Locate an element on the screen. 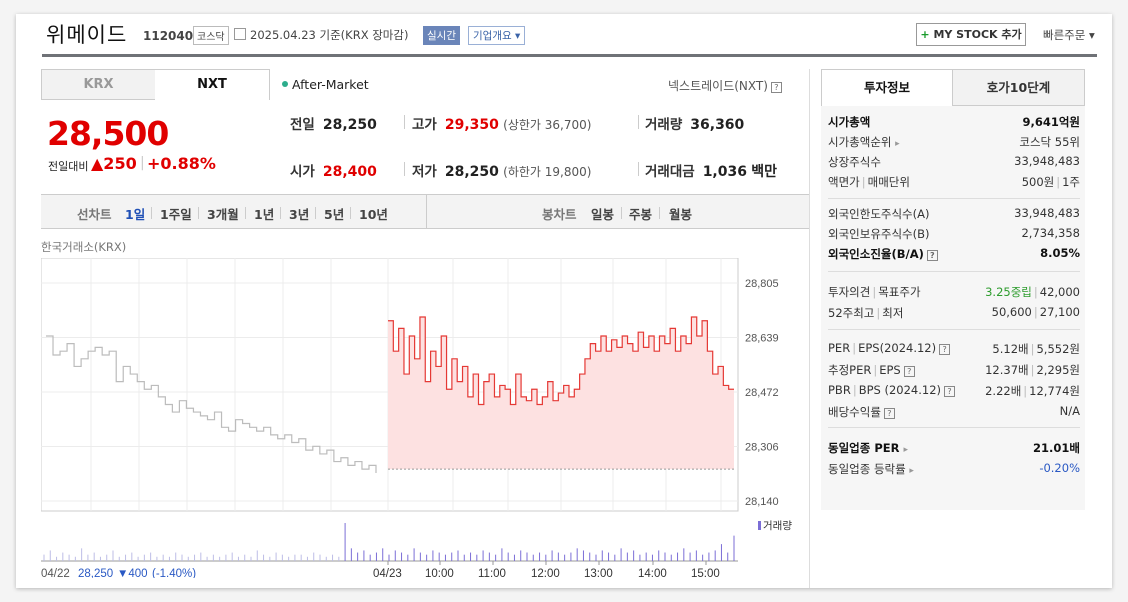 Image resolution: width=1128 pixels, height=602 pixels. info-row-industry-rate: 동일업종 등락률 ▸ -0.20% is located at coordinates (954, 468).